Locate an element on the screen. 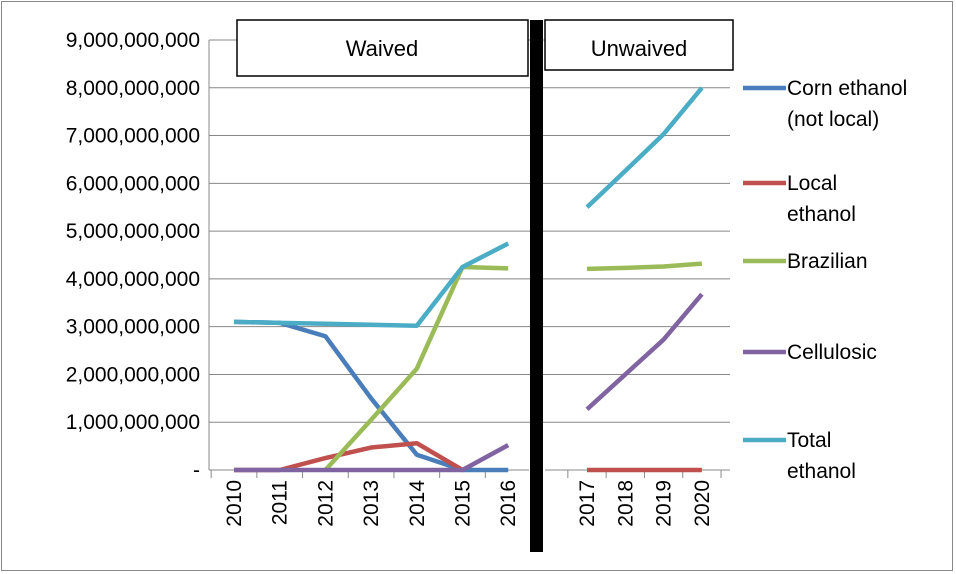  legend-label: Brazilian is located at coordinates (827, 261).